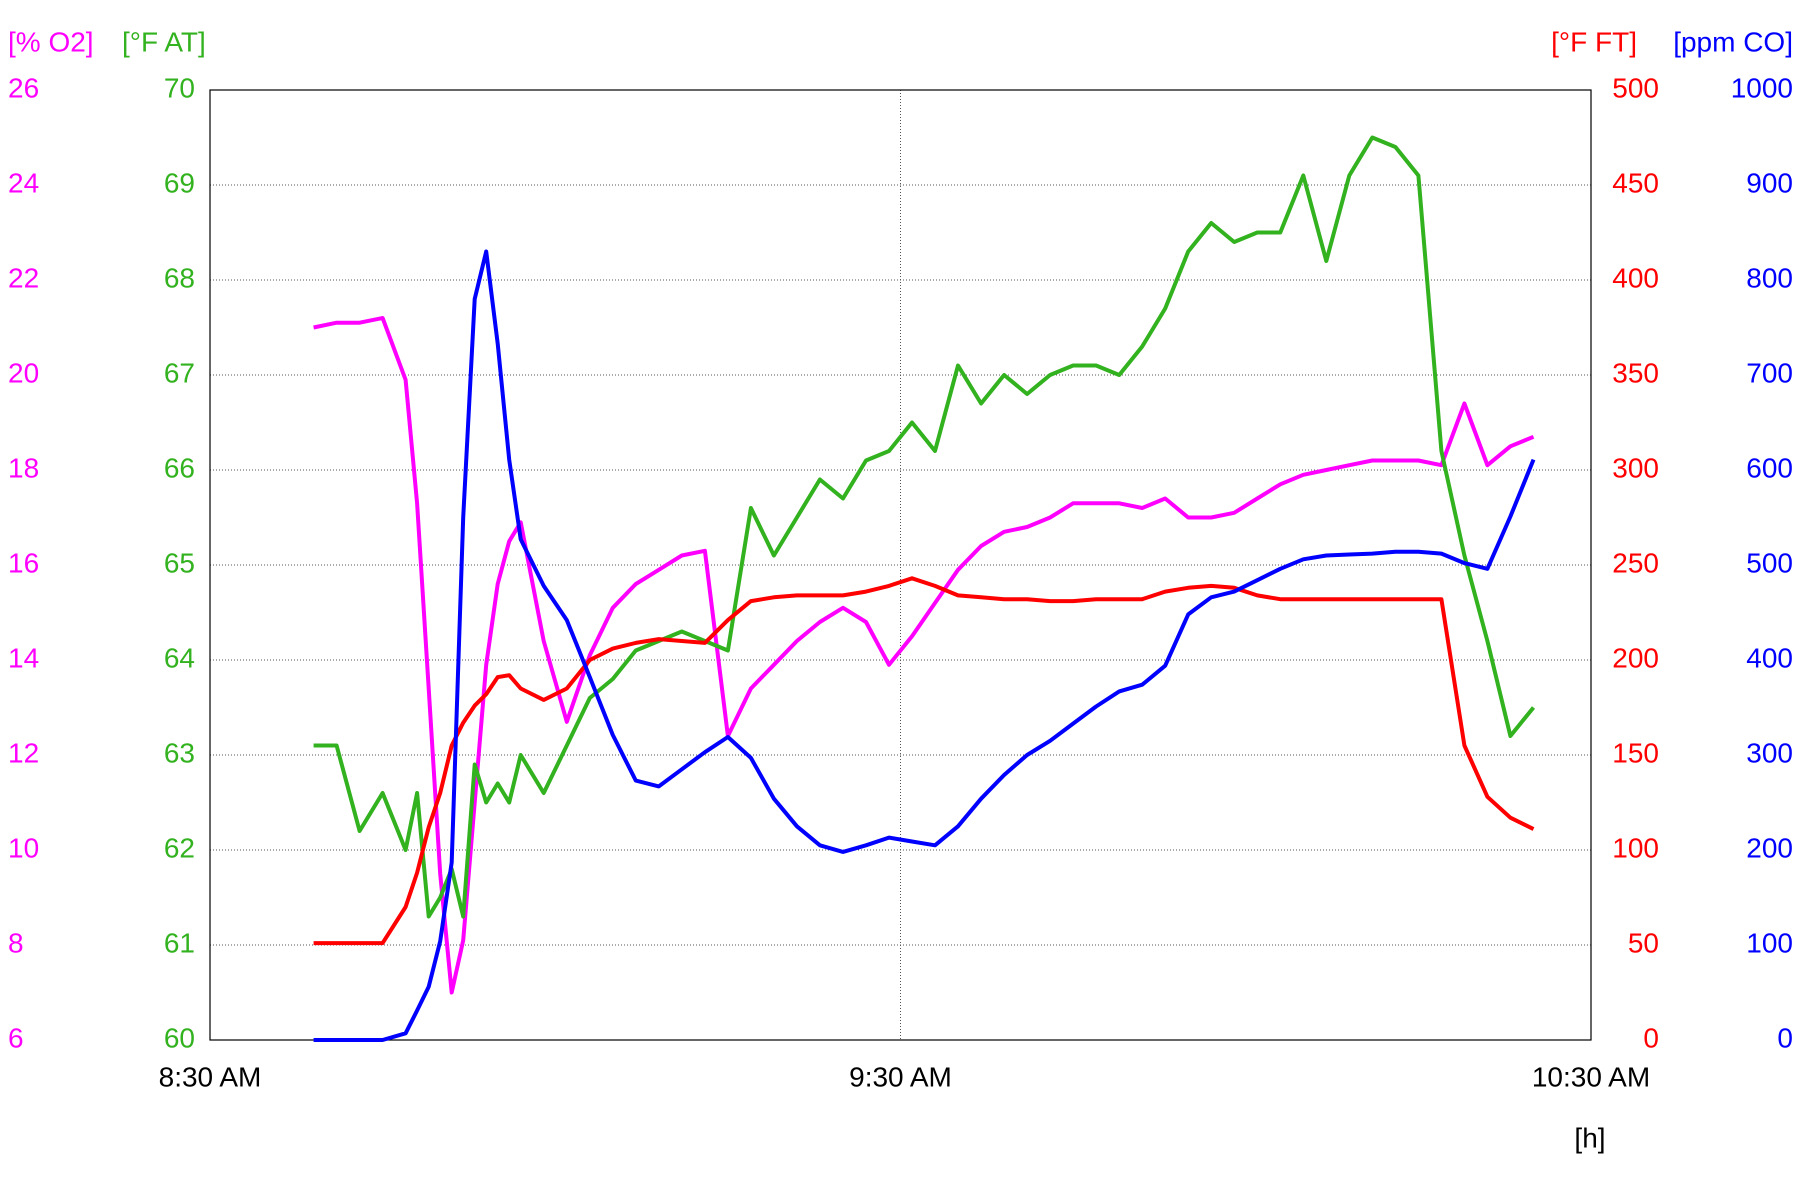 Image resolution: width=1800 pixels, height=1200 pixels. I want to click on y-tick-label: 16, so click(23, 562).